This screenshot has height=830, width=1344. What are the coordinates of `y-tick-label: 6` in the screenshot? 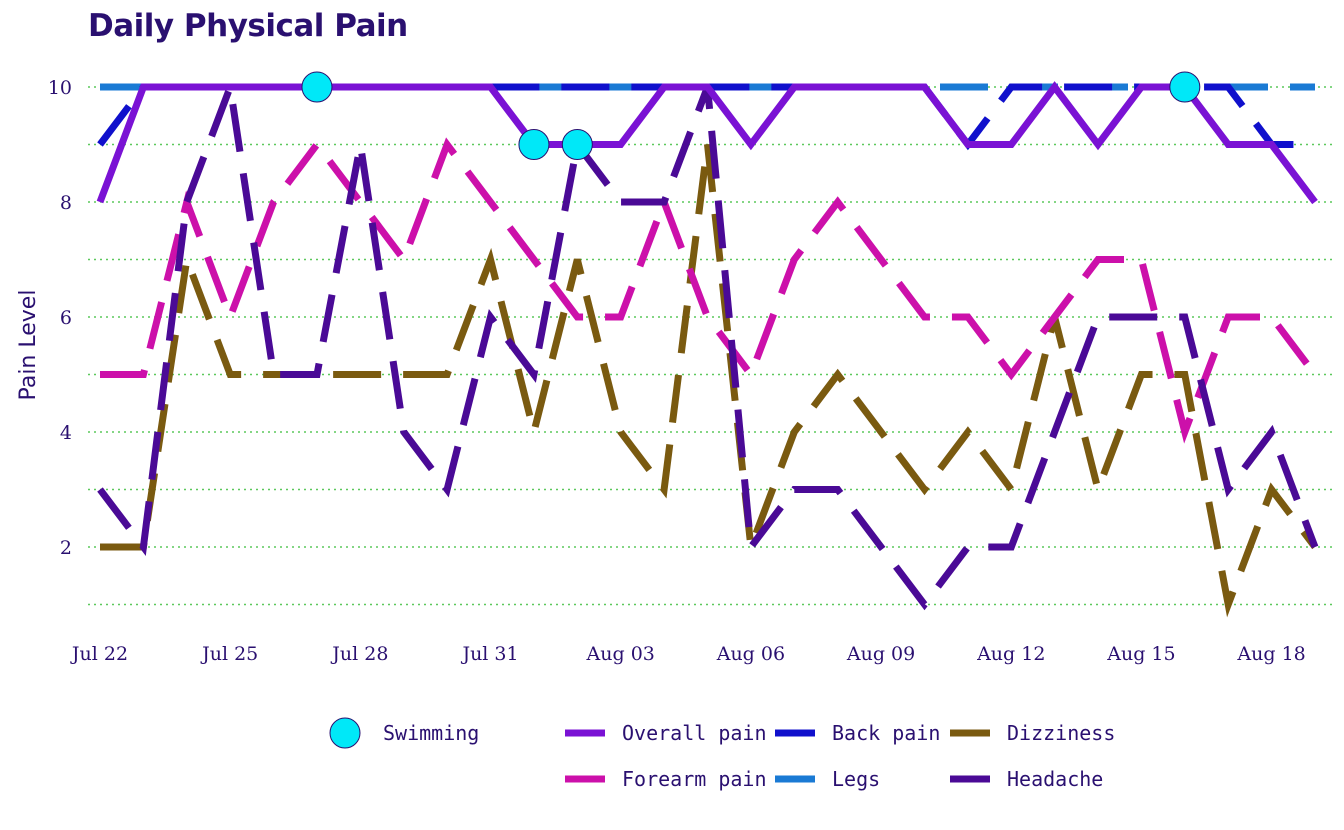 It's located at (66, 318).